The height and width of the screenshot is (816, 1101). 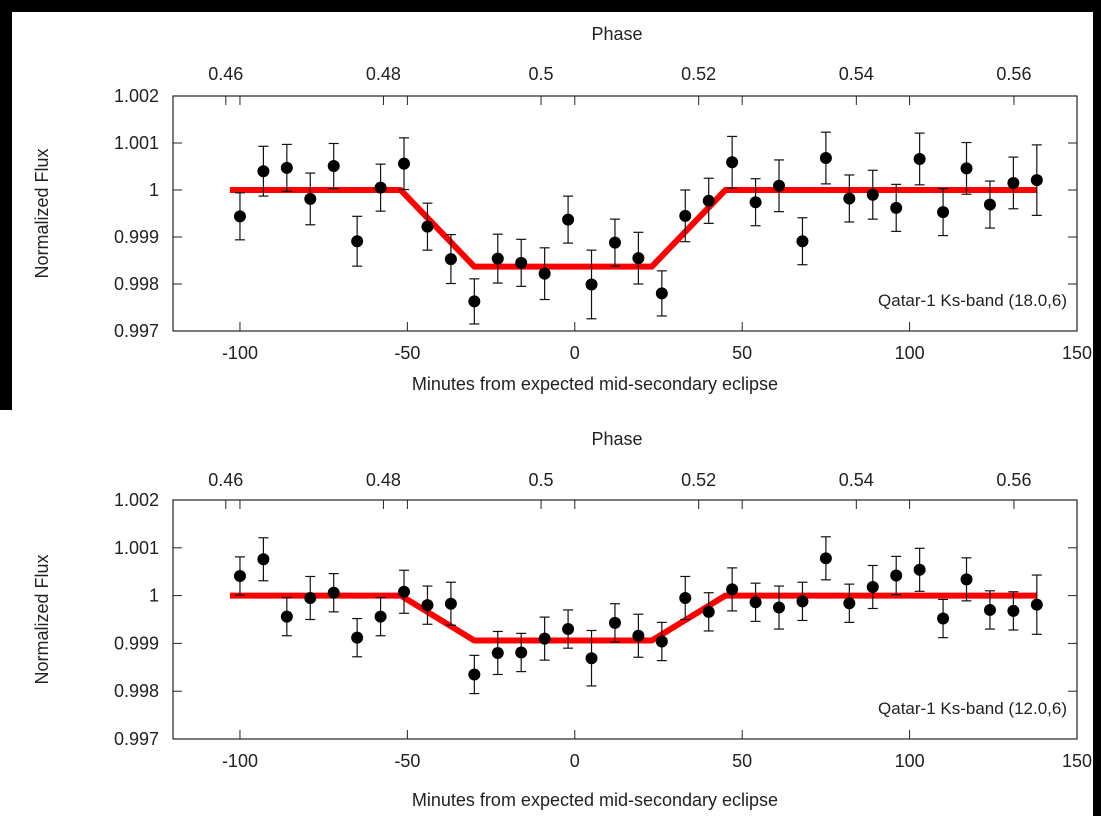 What do you see at coordinates (633, 618) in the screenshot?
I see `model-fit-line` at bounding box center [633, 618].